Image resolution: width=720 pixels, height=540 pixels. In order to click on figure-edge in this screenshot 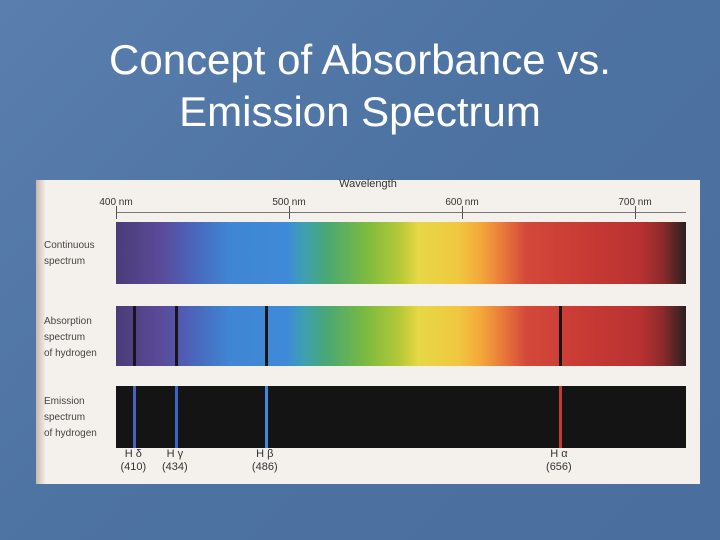, I will do `click(41, 332)`.